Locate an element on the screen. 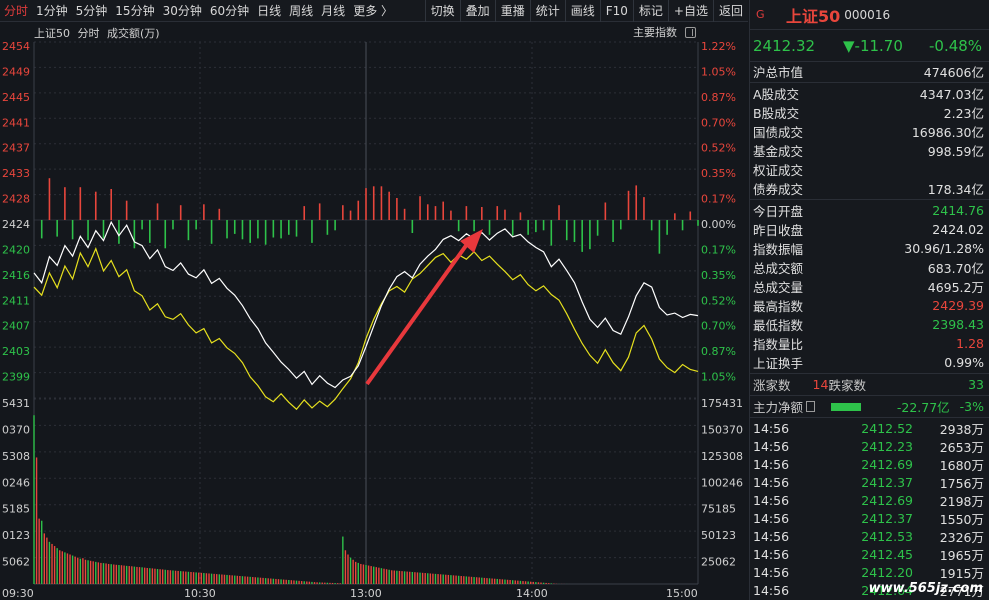 The width and height of the screenshot is (989, 600). pct-tick-label: 1.05% is located at coordinates (718, 71).